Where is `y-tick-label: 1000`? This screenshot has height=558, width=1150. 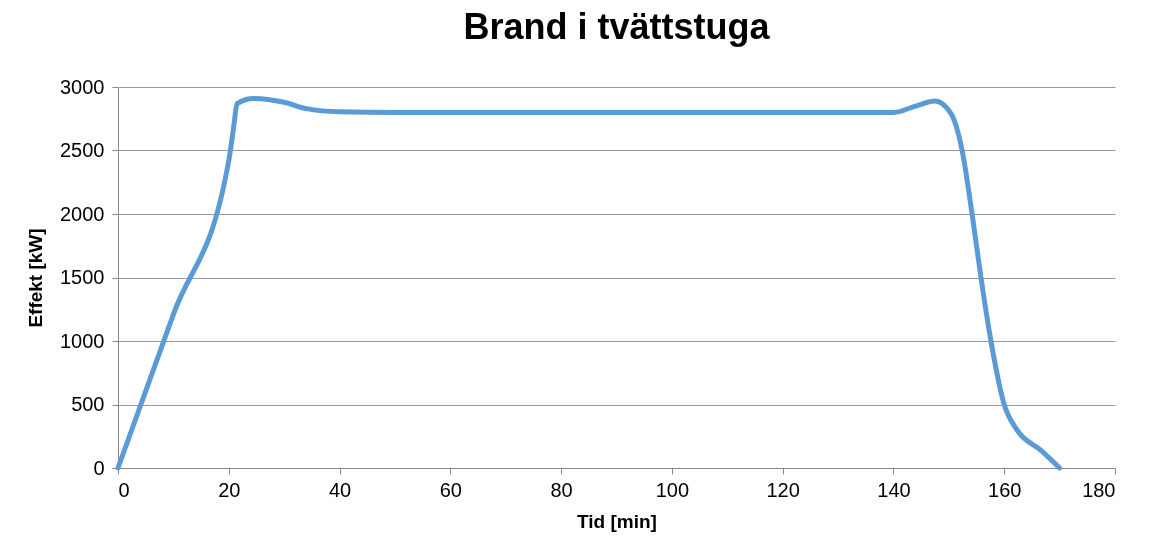
y-tick-label: 1000 is located at coordinates (82, 340).